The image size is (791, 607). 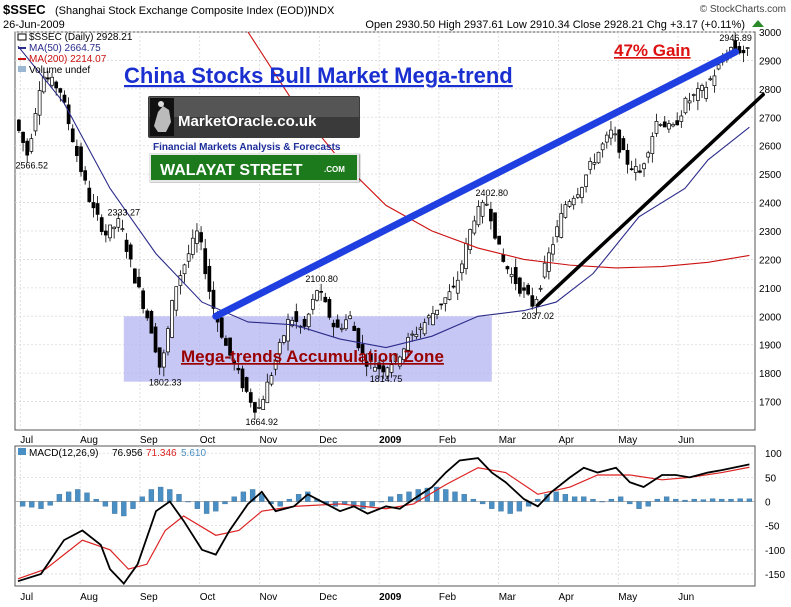 What do you see at coordinates (771, 478) in the screenshot?
I see `macd-y-tick: 50` at bounding box center [771, 478].